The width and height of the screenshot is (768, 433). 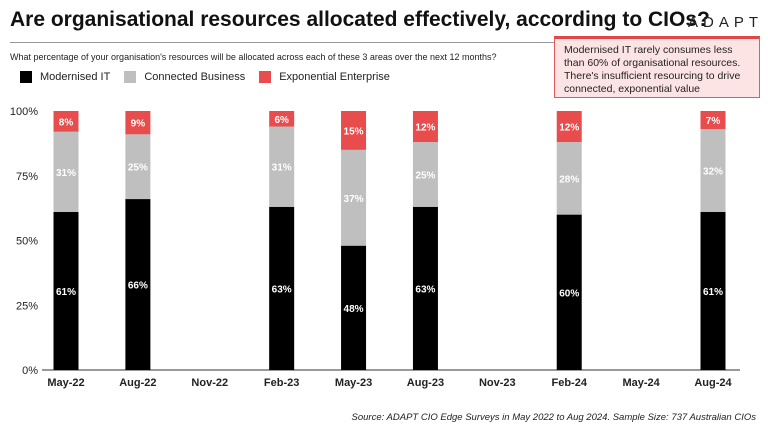 I want to click on legend-item: Connected Business, so click(x=184, y=77).